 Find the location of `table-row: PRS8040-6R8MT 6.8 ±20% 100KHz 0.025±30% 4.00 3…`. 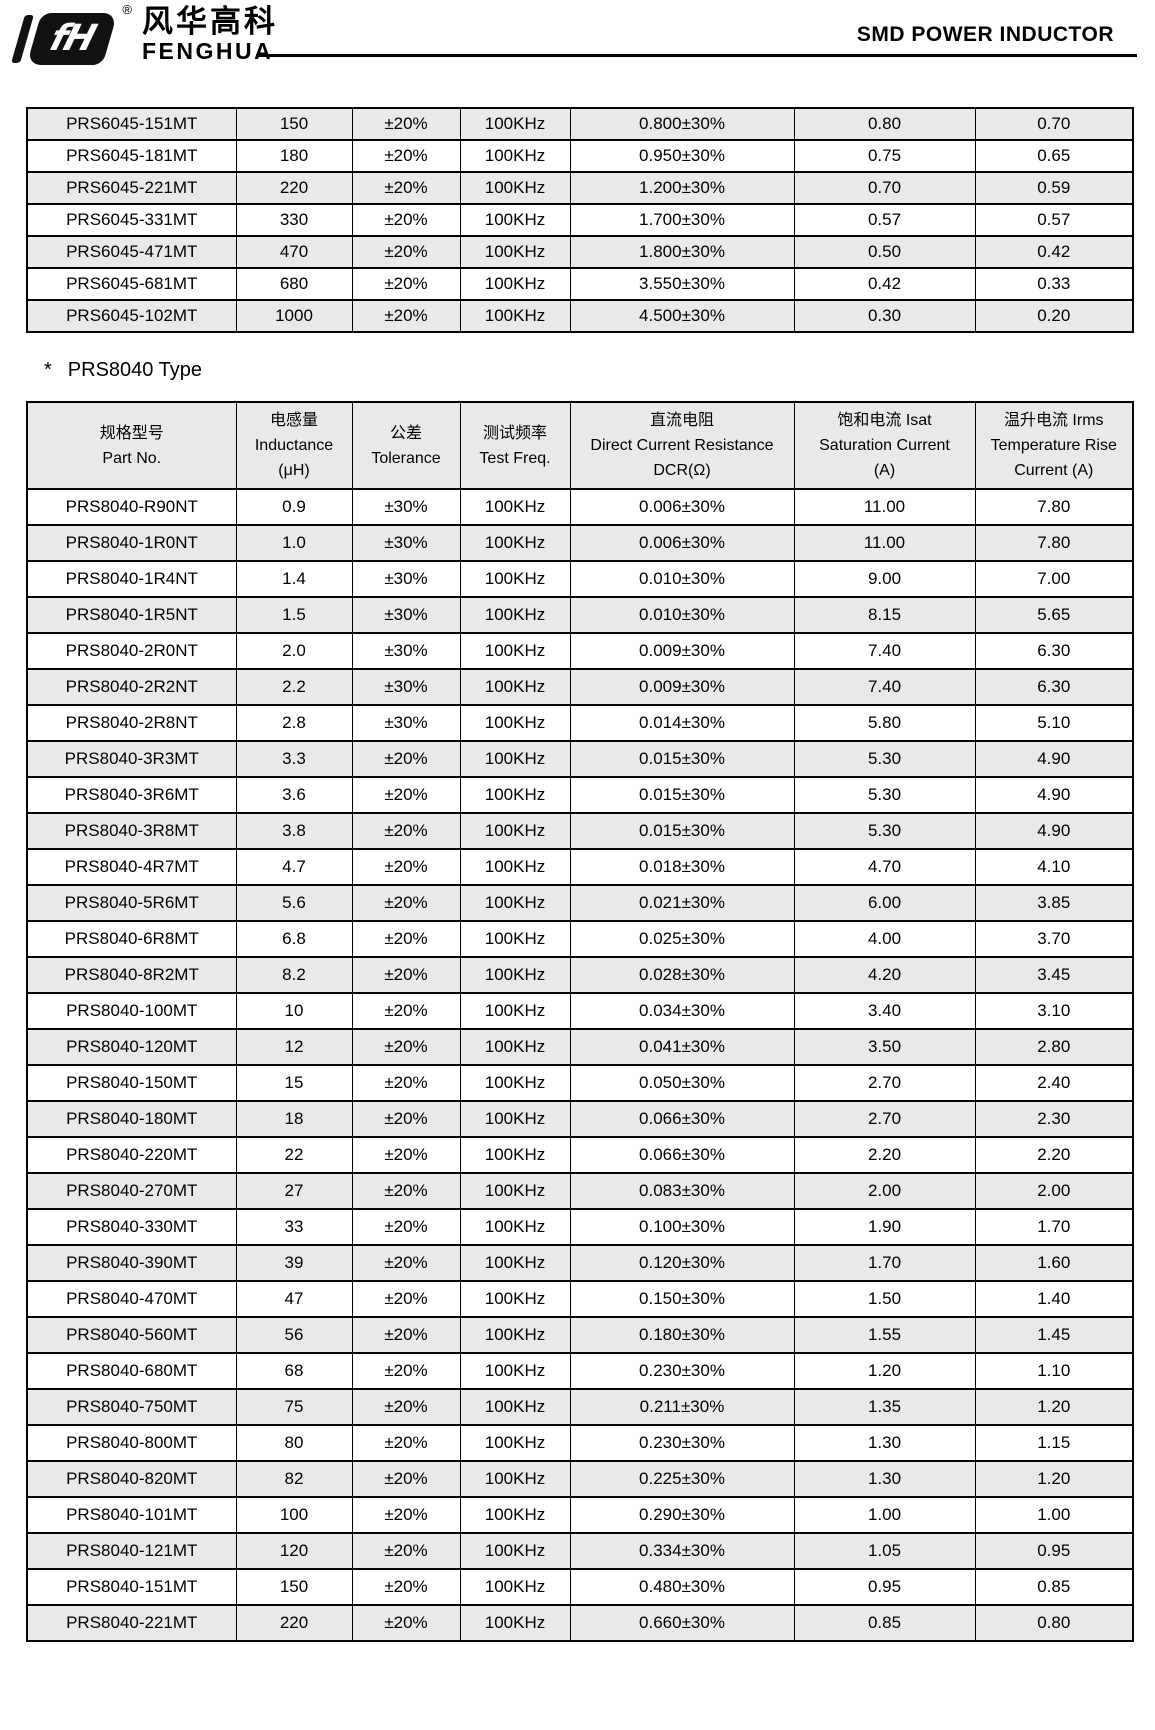

table-row: PRS8040-6R8MT 6.8 ±20% 100KHz 0.025±30% 4.00 3… is located at coordinates (580, 939).